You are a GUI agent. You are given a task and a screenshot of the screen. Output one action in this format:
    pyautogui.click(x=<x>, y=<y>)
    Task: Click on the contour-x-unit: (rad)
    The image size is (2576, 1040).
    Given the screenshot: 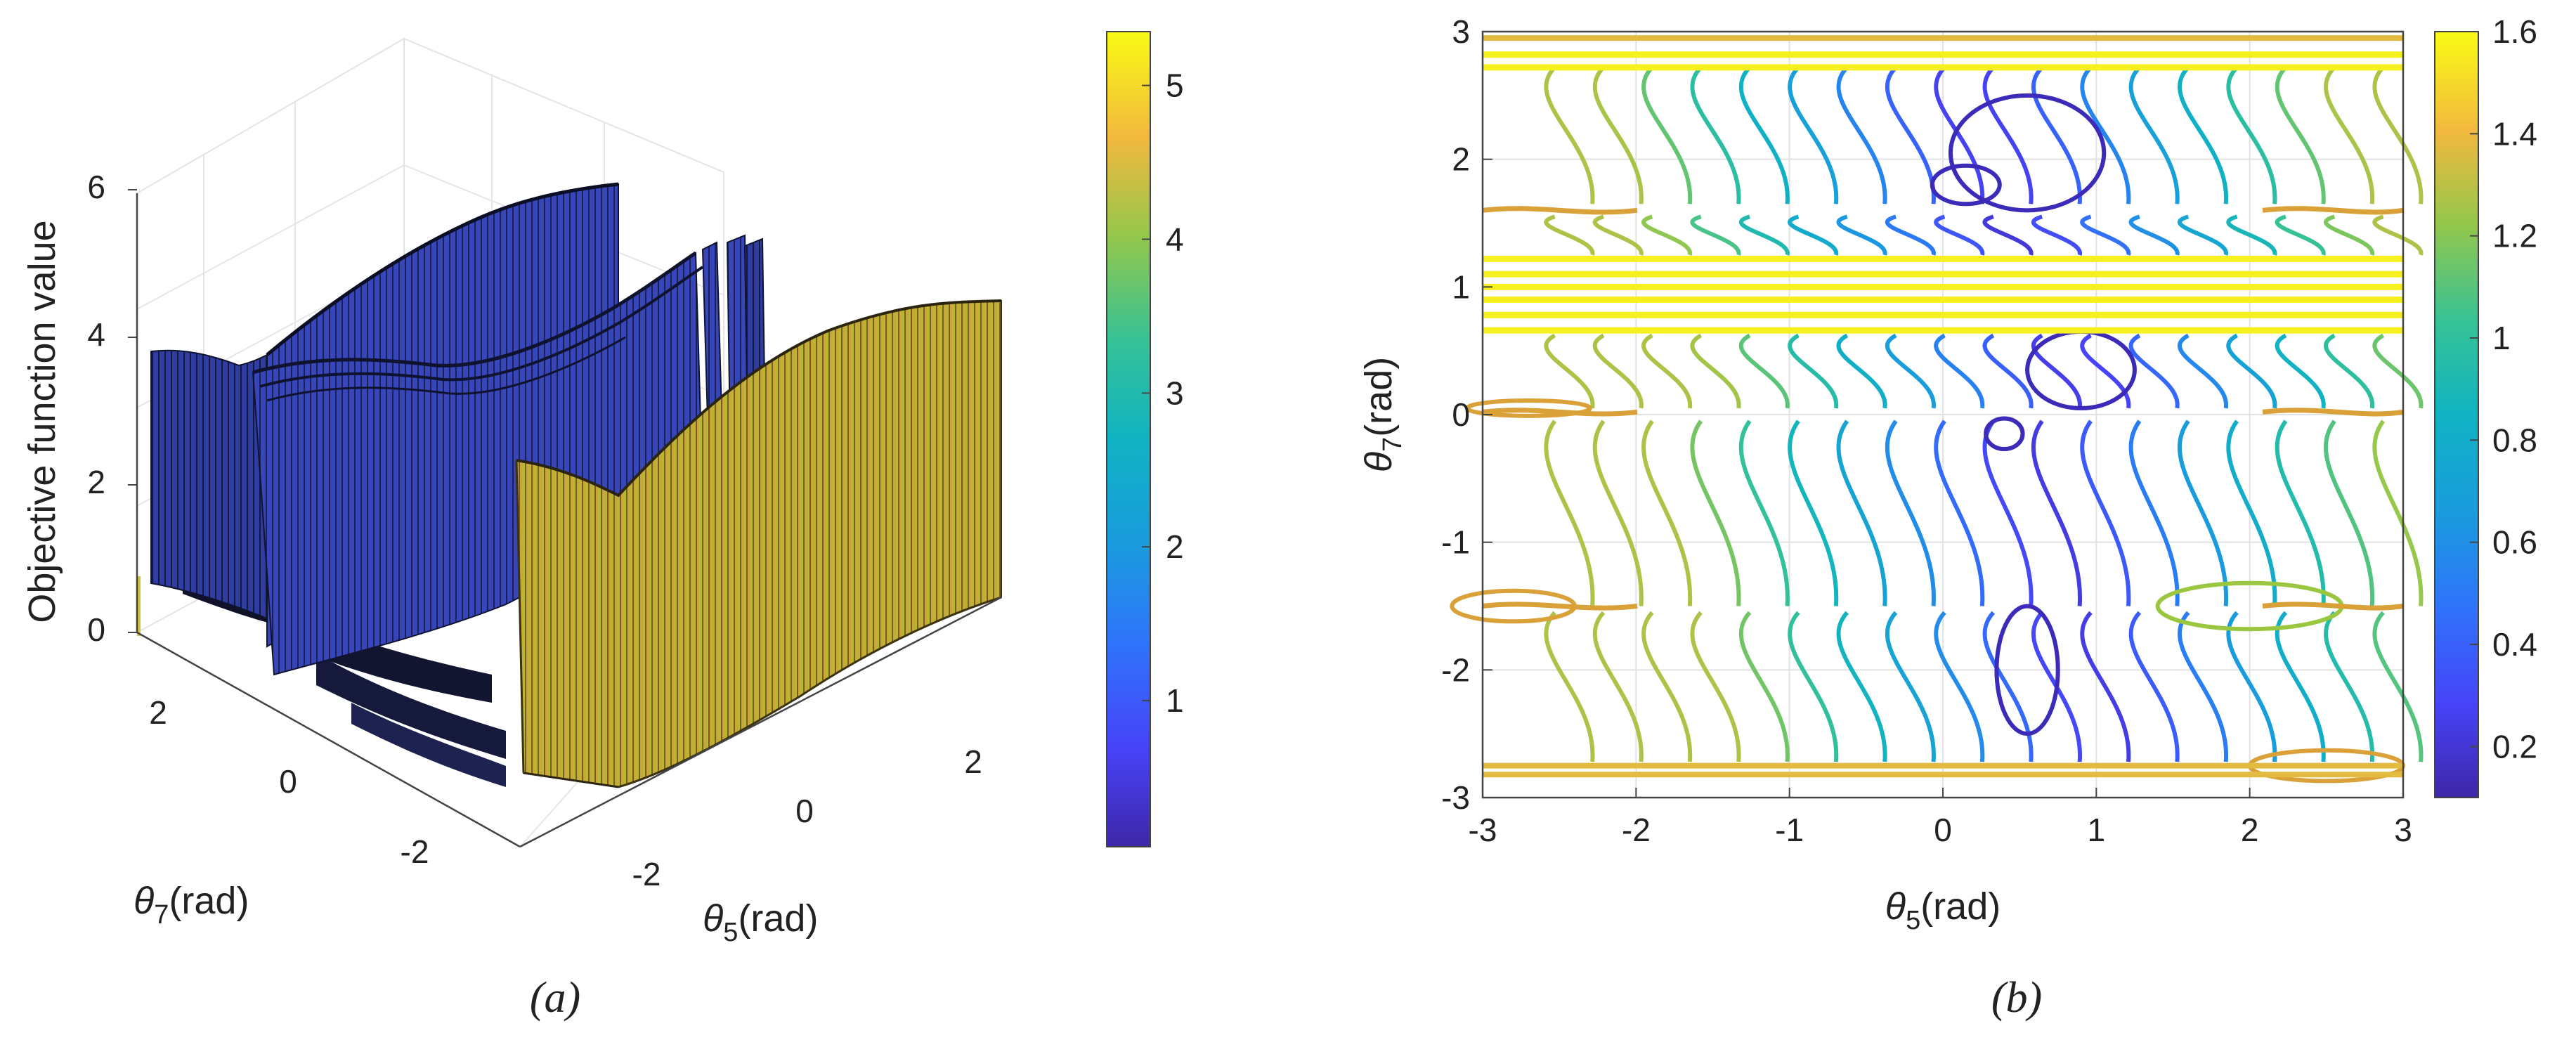 What is the action you would take?
    pyautogui.click(x=1960, y=906)
    